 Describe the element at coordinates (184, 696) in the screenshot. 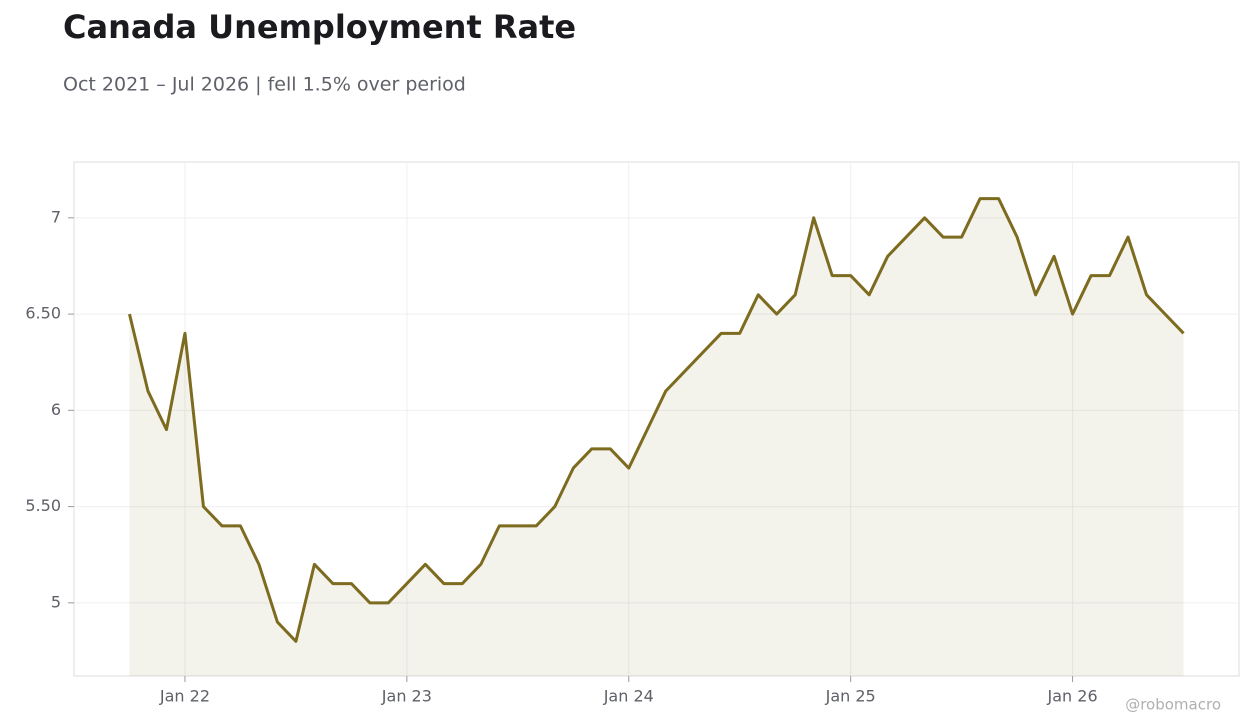

I see `x-tick-label: Jan 22` at that location.